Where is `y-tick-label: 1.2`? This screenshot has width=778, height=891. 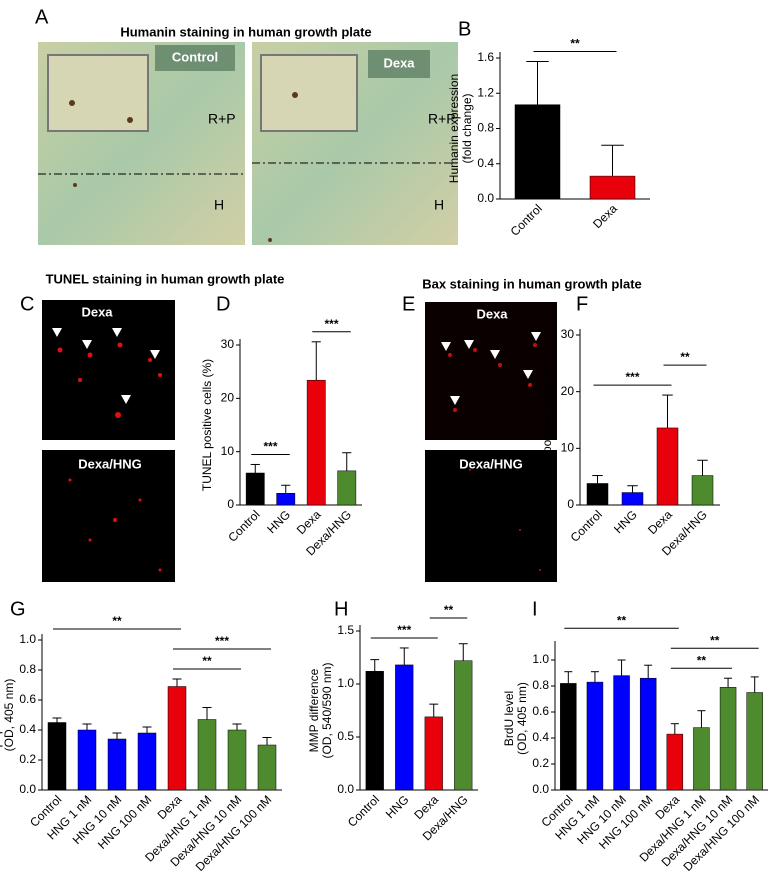
y-tick-label: 1.2 is located at coordinates (485, 92).